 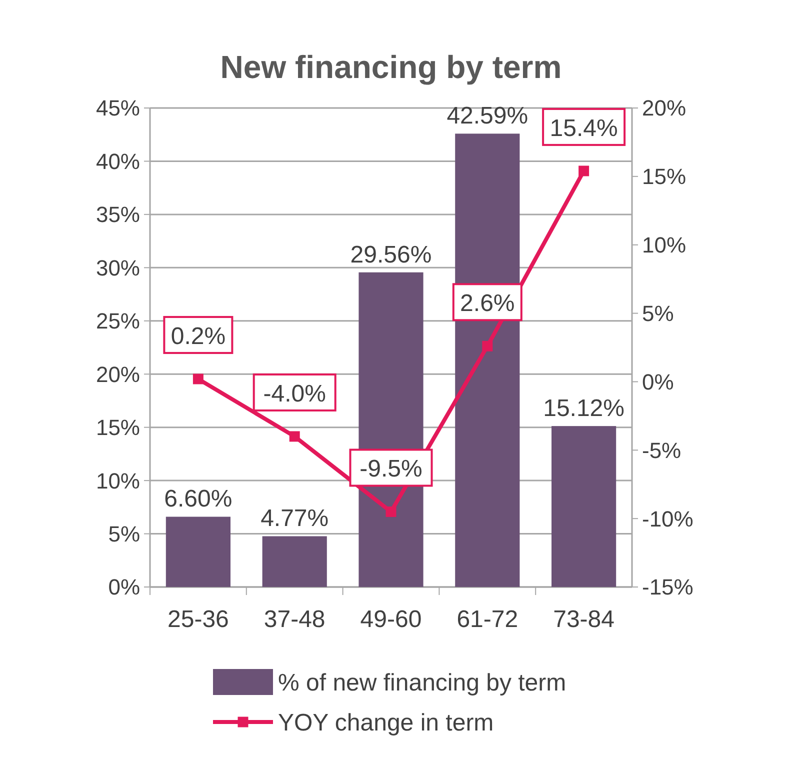 I want to click on y-tick-label: 40%, so click(x=118, y=161).